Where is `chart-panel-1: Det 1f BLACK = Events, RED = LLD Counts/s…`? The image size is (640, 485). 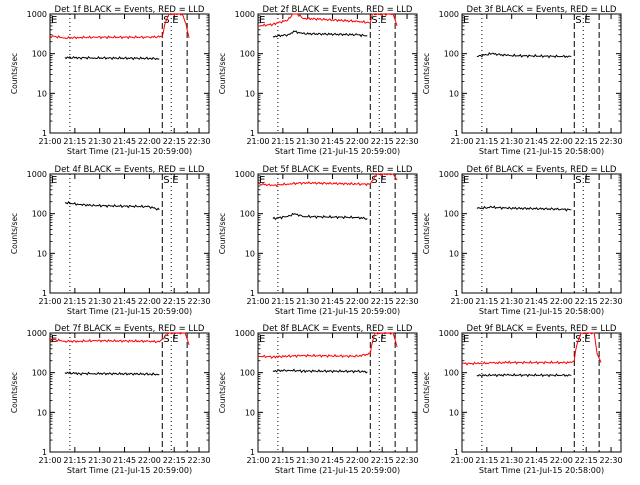
chart-panel-1: Det 1f BLACK = Events, RED = LLD Counts/s… is located at coordinates (110, 80).